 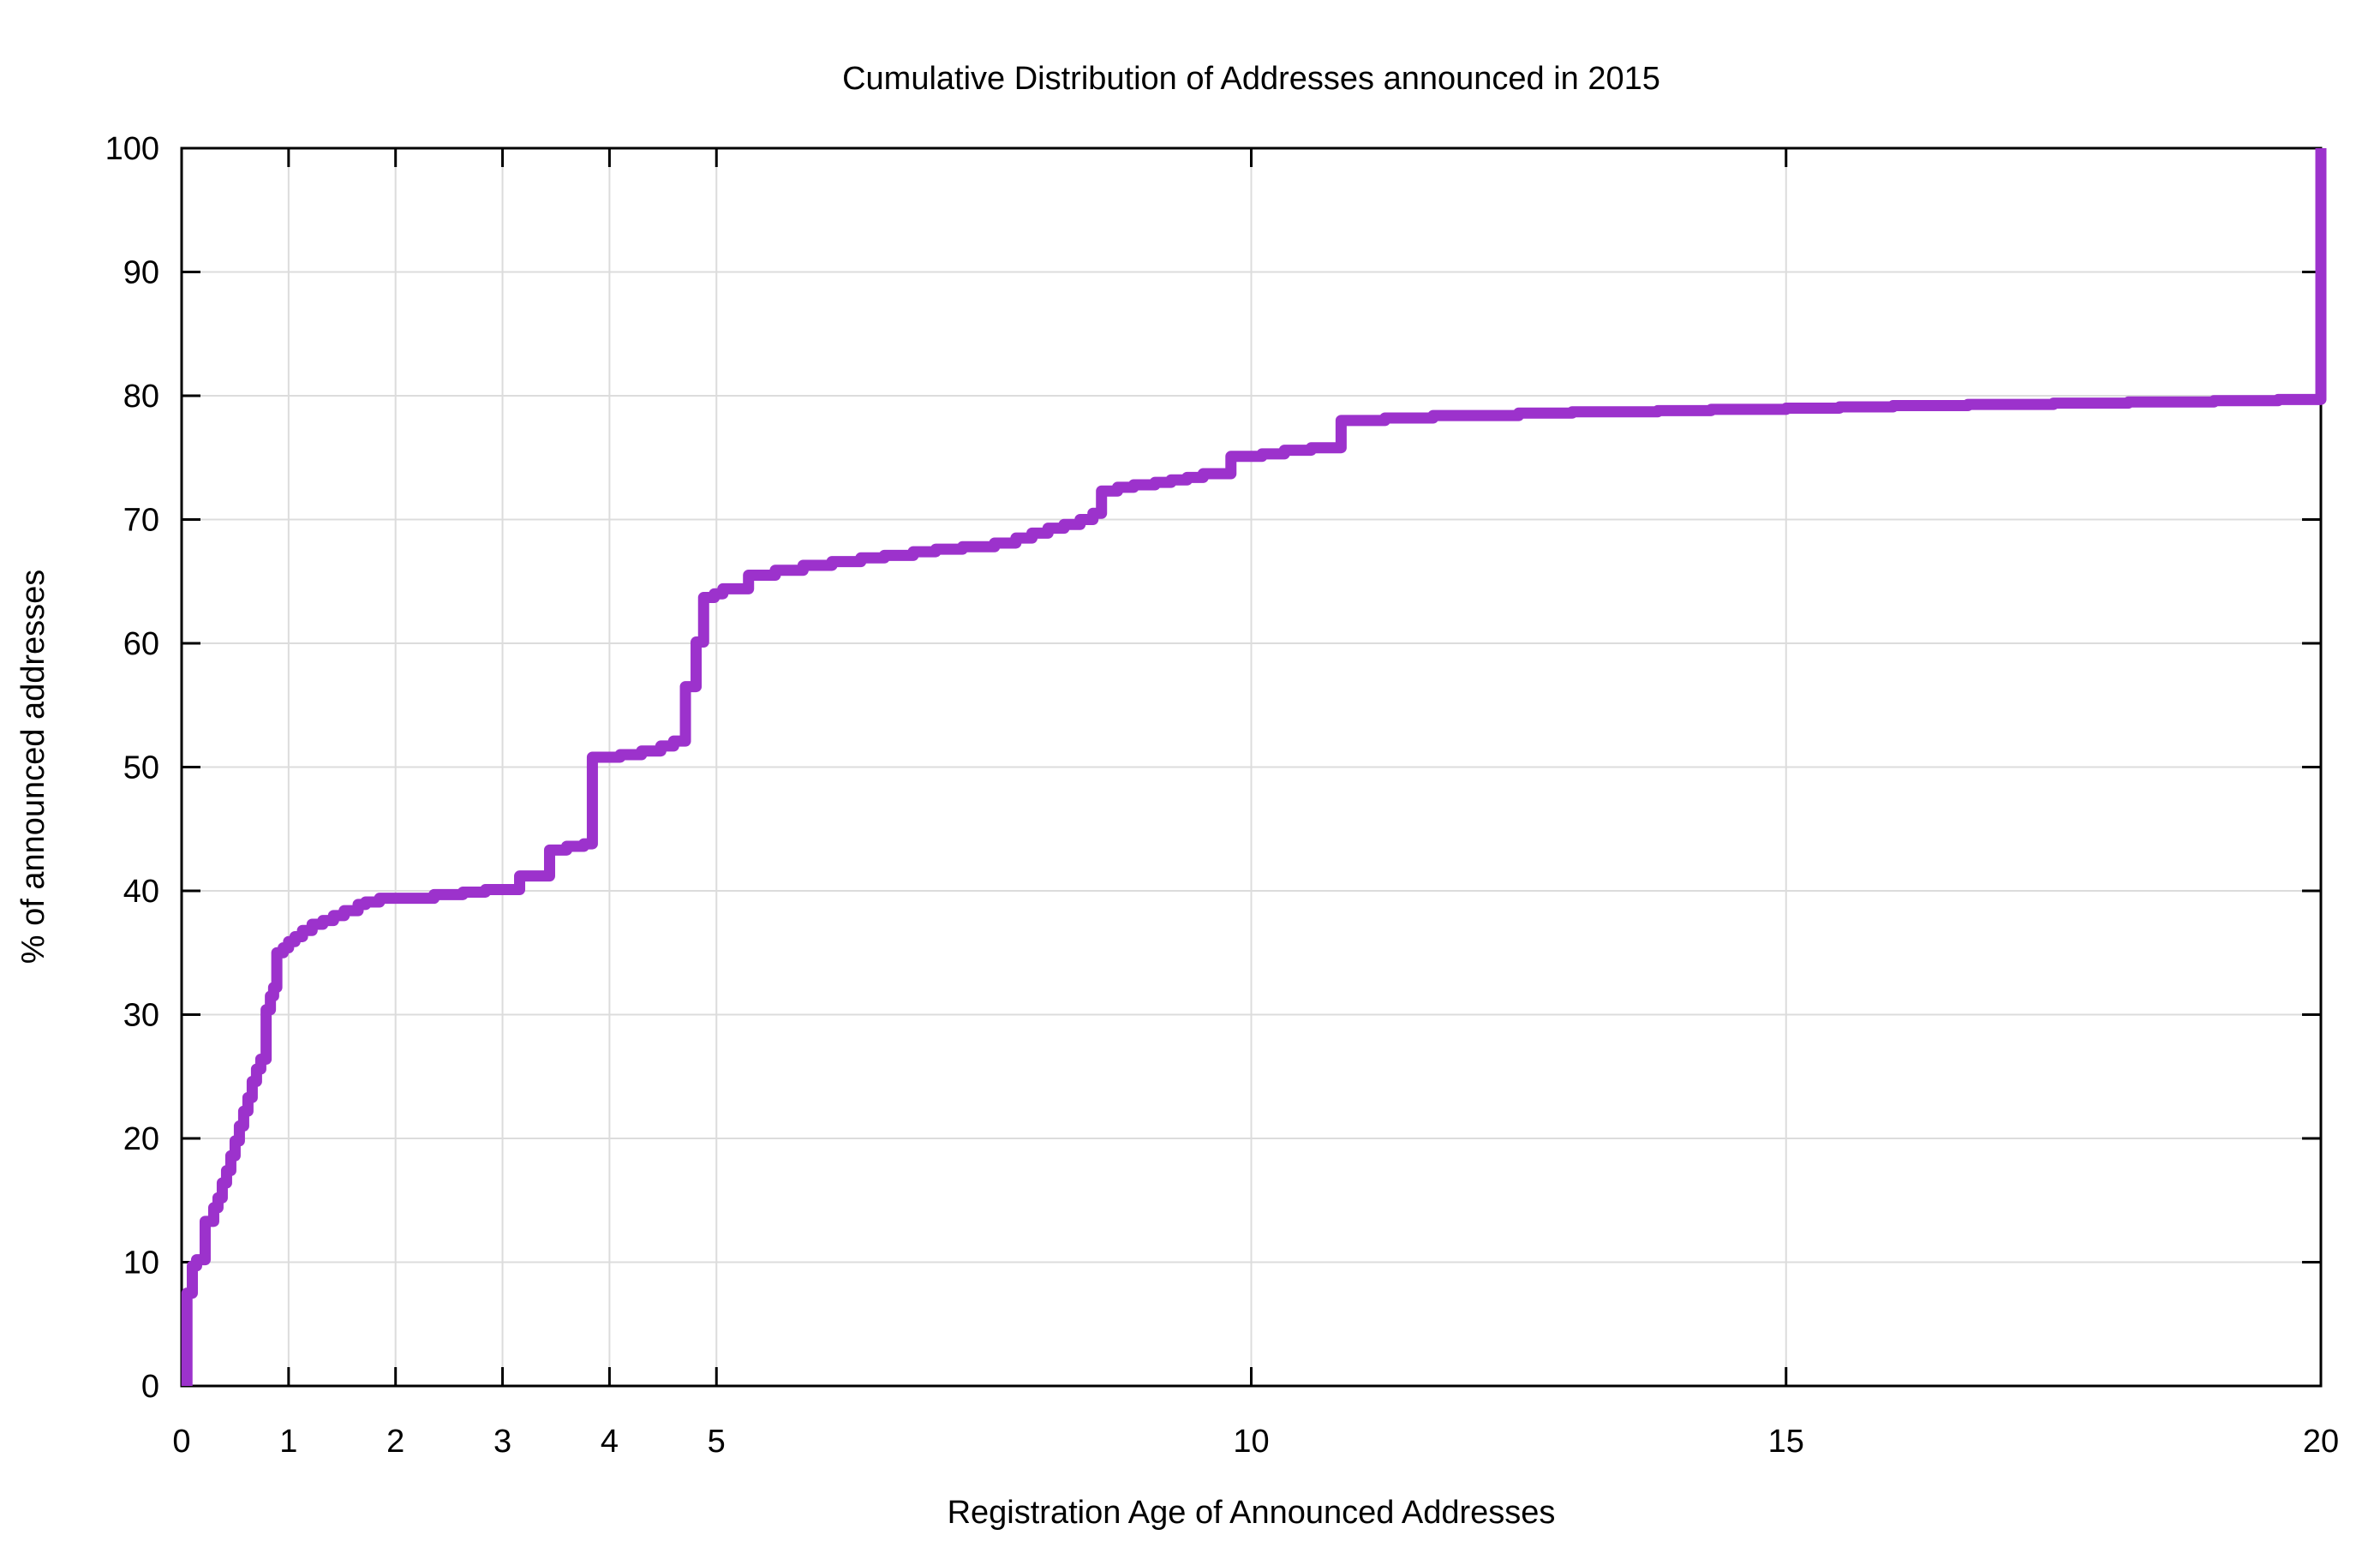 What do you see at coordinates (141, 1263) in the screenshot?
I see `y-tick-label: 10` at bounding box center [141, 1263].